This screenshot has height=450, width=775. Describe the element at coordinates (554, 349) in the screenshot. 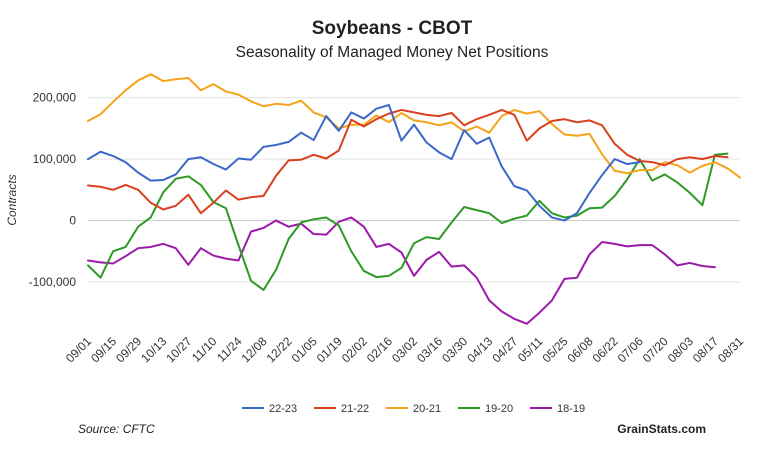

I see `x-tick-label: 05/25` at that location.